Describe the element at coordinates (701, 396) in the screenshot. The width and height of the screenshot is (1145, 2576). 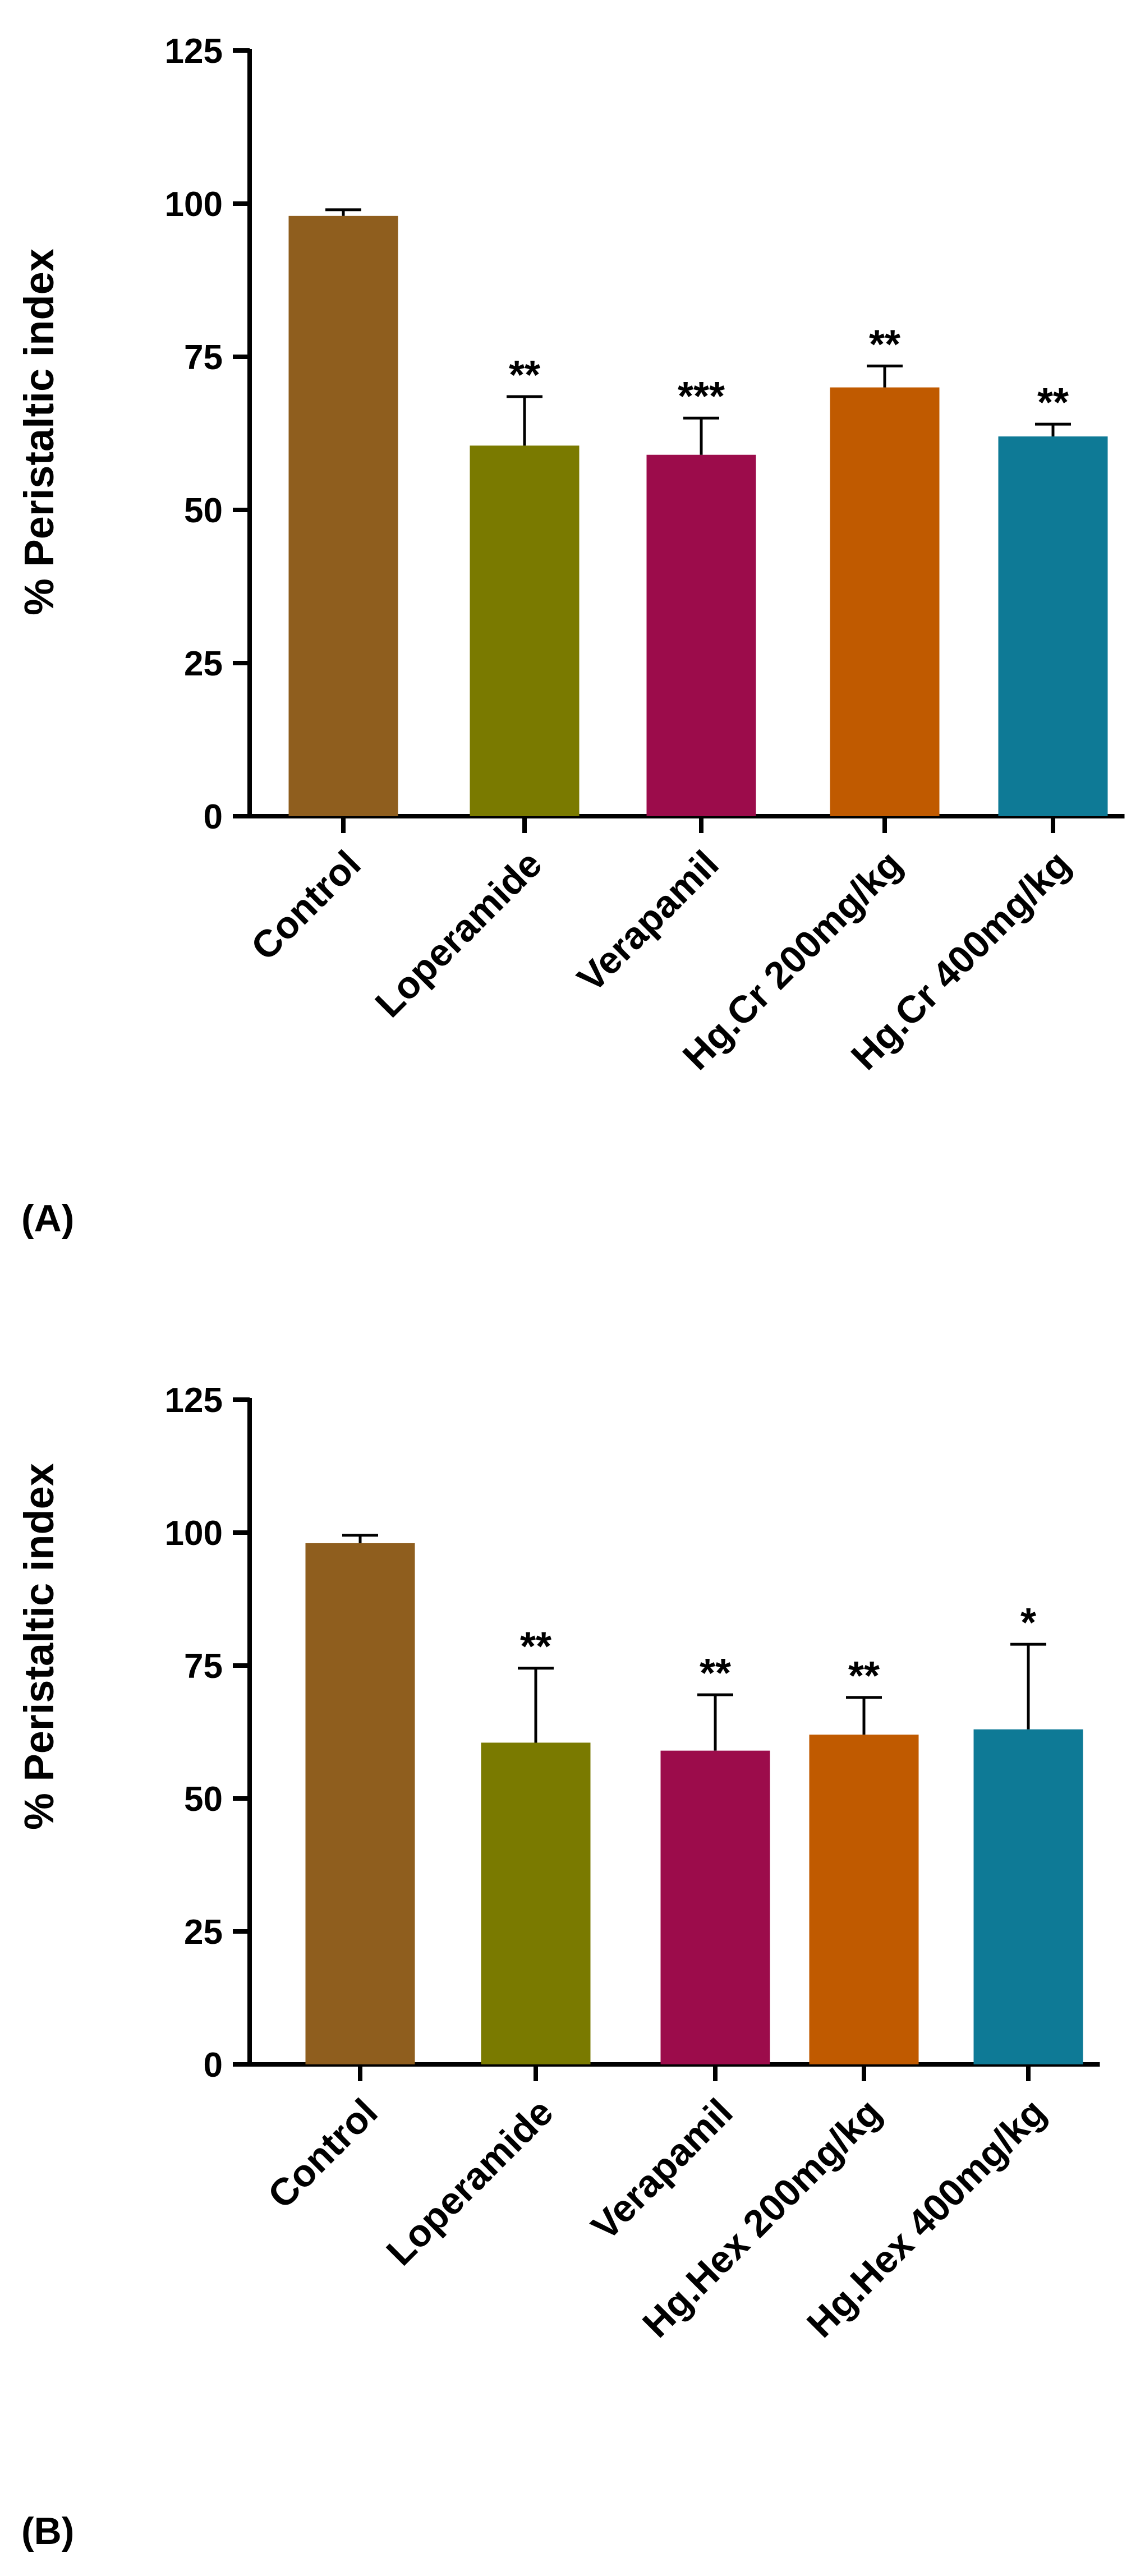
I see `significance-label: ***` at that location.